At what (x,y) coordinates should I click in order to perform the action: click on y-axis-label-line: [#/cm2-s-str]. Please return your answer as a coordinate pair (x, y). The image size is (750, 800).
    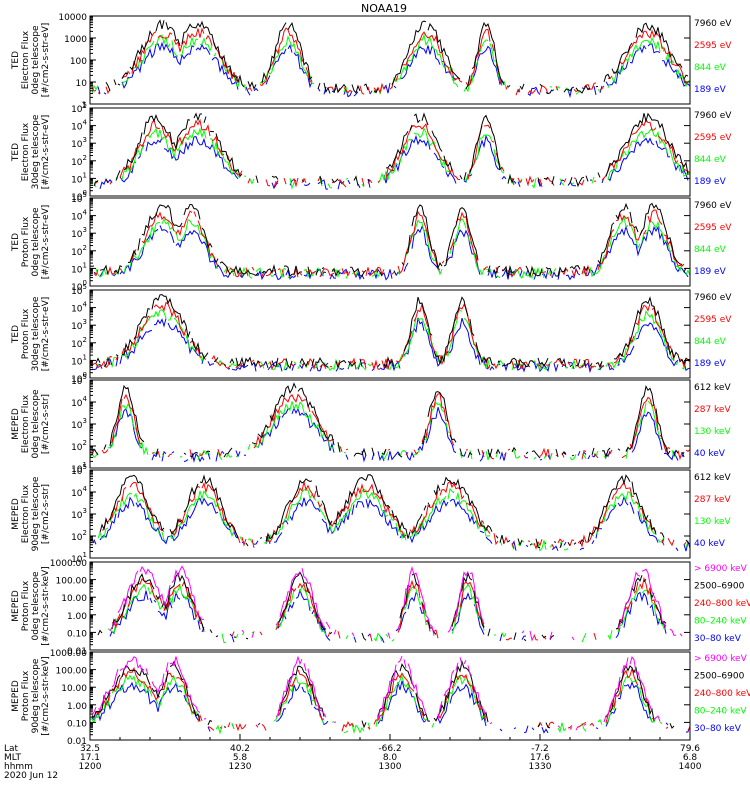
    Looking at the image, I should click on (46, 514).